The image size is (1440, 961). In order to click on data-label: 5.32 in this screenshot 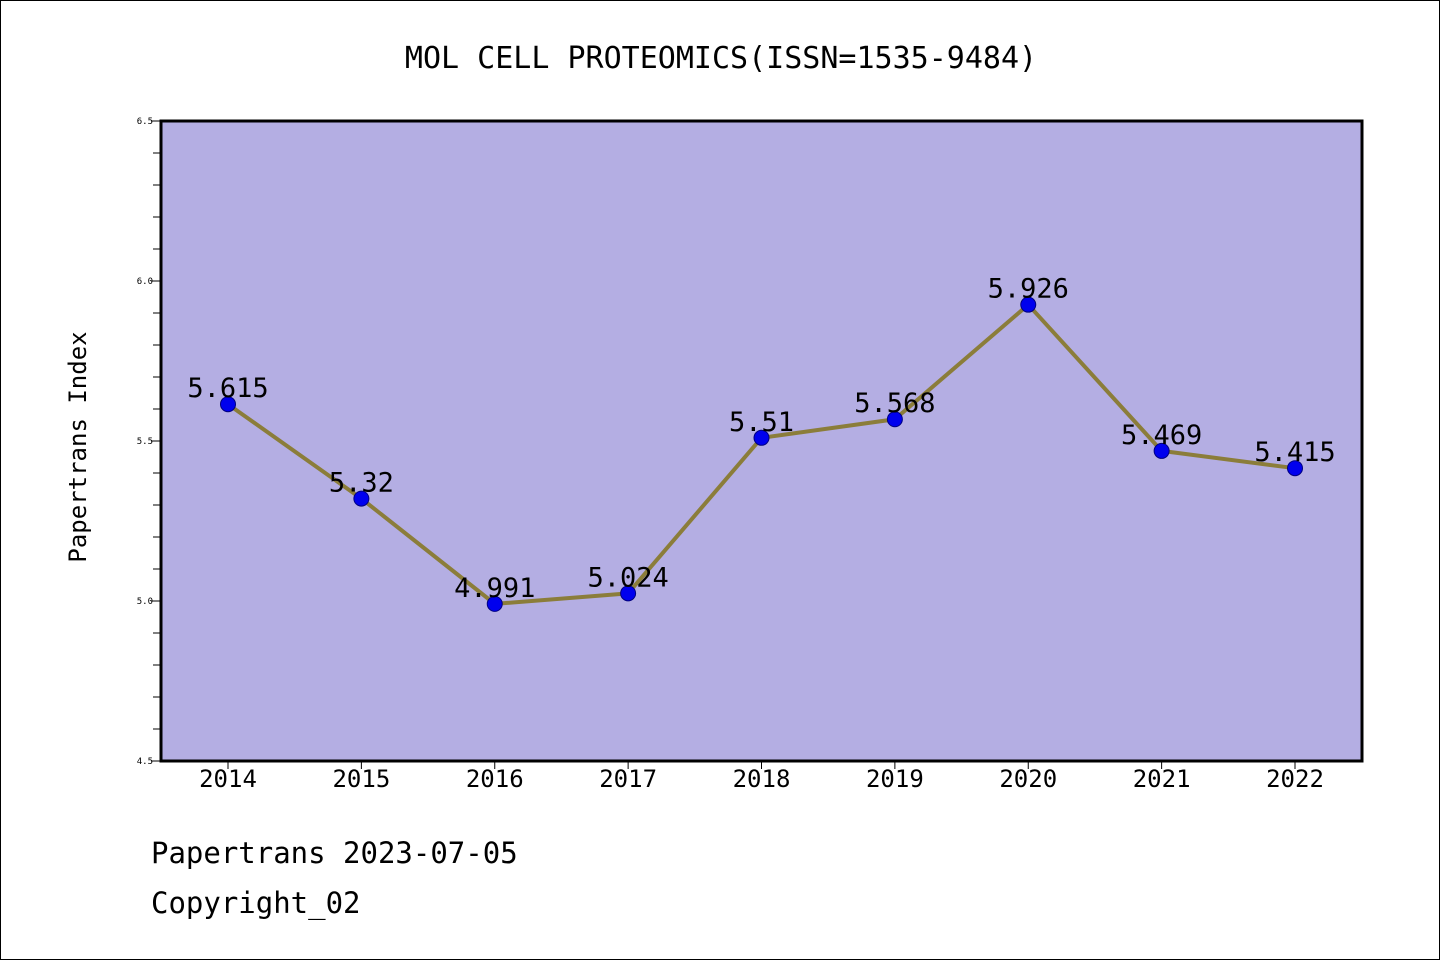, I will do `click(361, 483)`.